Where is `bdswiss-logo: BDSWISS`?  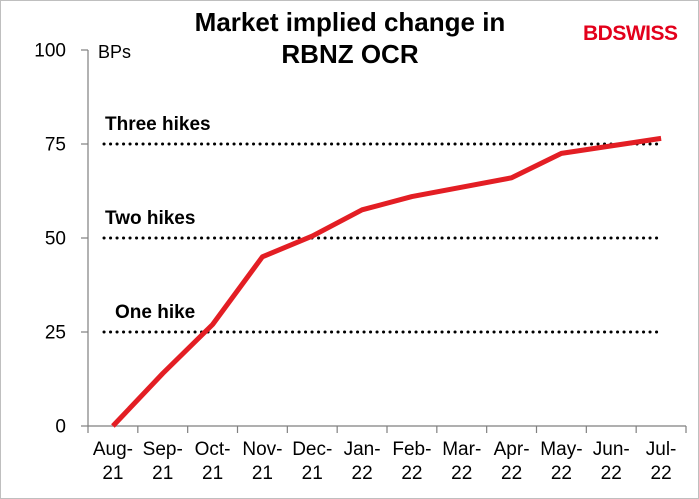
bdswiss-logo: BDSWISS is located at coordinates (630, 34).